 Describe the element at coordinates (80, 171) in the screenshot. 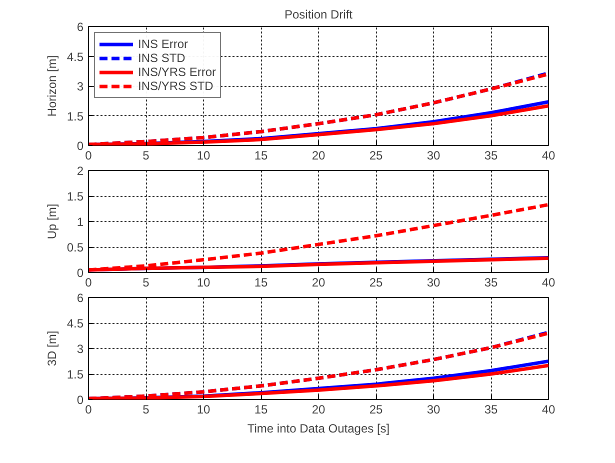

I see `y-tick-label: 2` at that location.